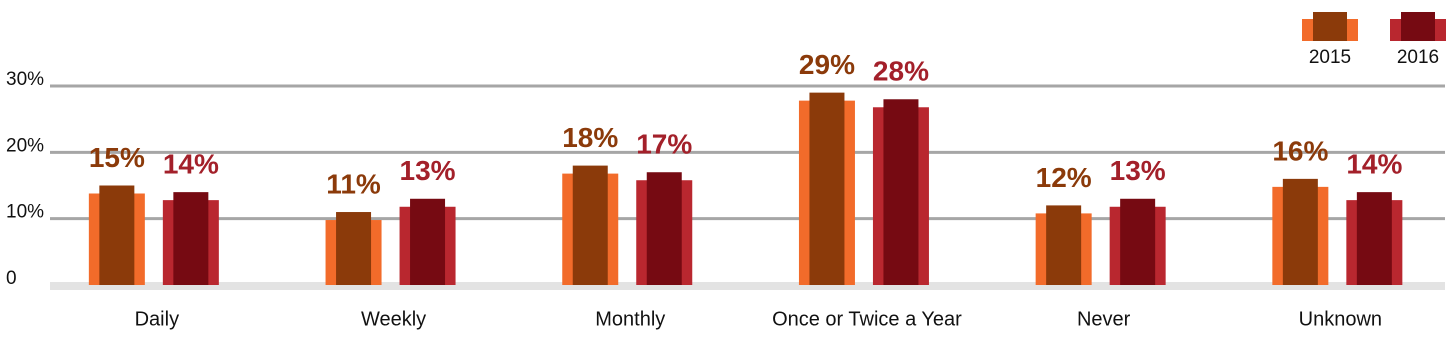  What do you see at coordinates (827, 64) in the screenshot?
I see `value-label: 29%` at bounding box center [827, 64].